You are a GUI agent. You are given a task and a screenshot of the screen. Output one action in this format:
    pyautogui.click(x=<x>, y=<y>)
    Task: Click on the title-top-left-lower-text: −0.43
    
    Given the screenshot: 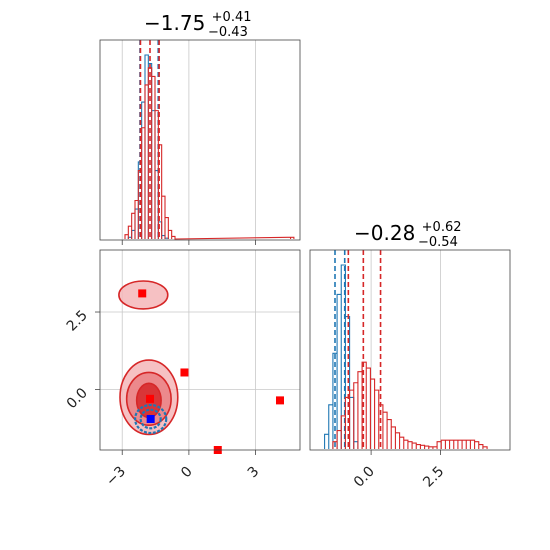 What is the action you would take?
    pyautogui.click(x=228, y=32)
    